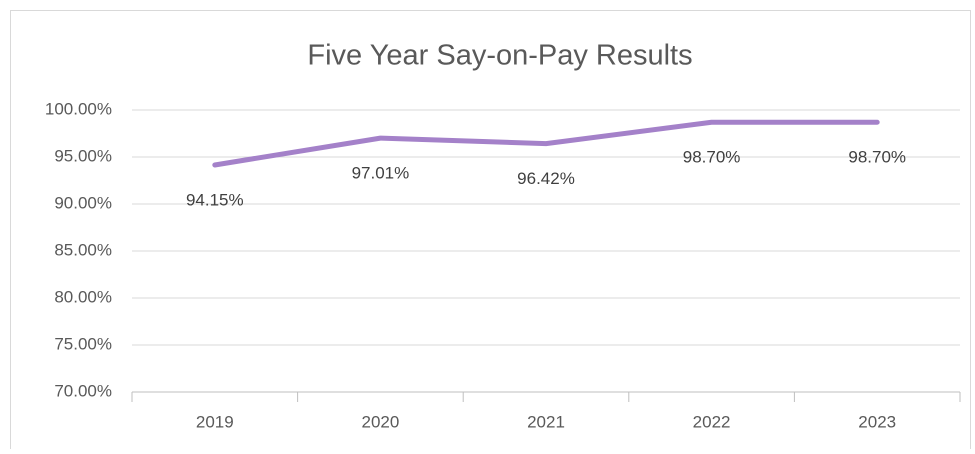 The width and height of the screenshot is (975, 454). What do you see at coordinates (546, 421) in the screenshot?
I see `x-tick-label: 2021` at bounding box center [546, 421].